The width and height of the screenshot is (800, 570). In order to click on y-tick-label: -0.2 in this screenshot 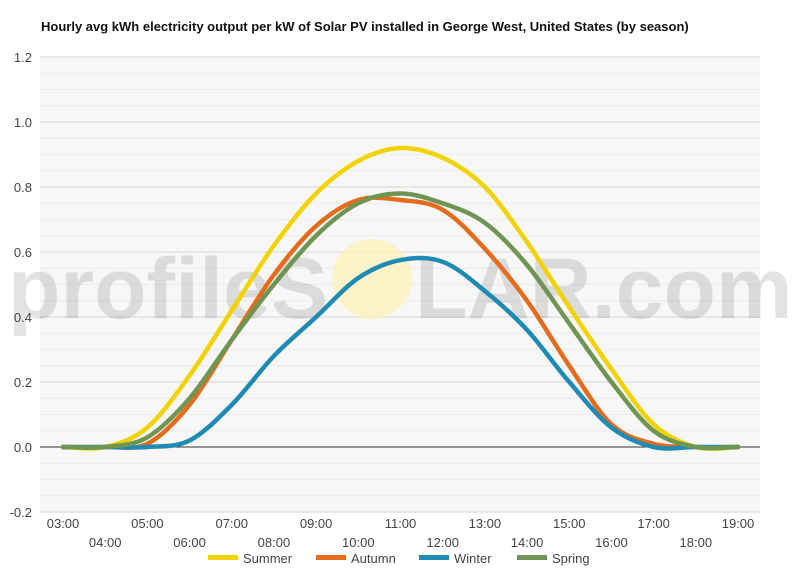, I will do `click(21, 512)`.